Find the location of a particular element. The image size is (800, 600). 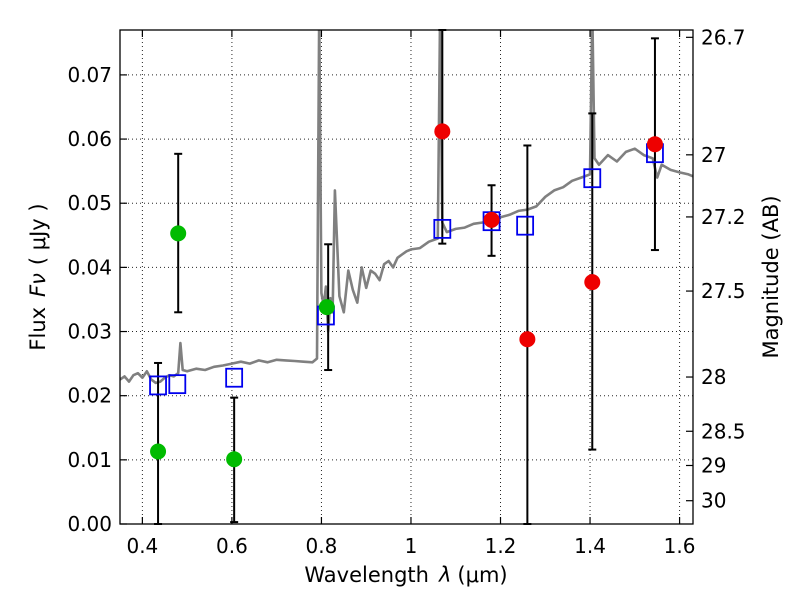

y-tick-label: 0.01 is located at coordinates (89, 460).